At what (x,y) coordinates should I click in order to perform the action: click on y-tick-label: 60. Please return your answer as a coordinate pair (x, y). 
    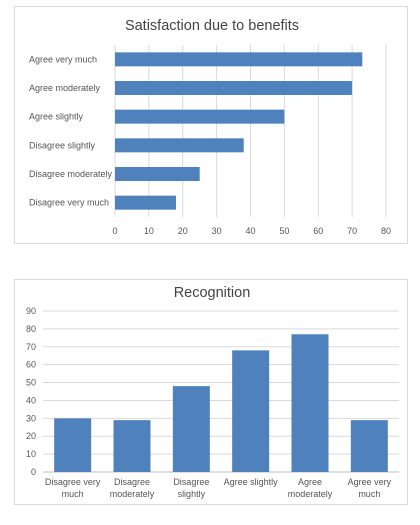
    Looking at the image, I should click on (31, 365).